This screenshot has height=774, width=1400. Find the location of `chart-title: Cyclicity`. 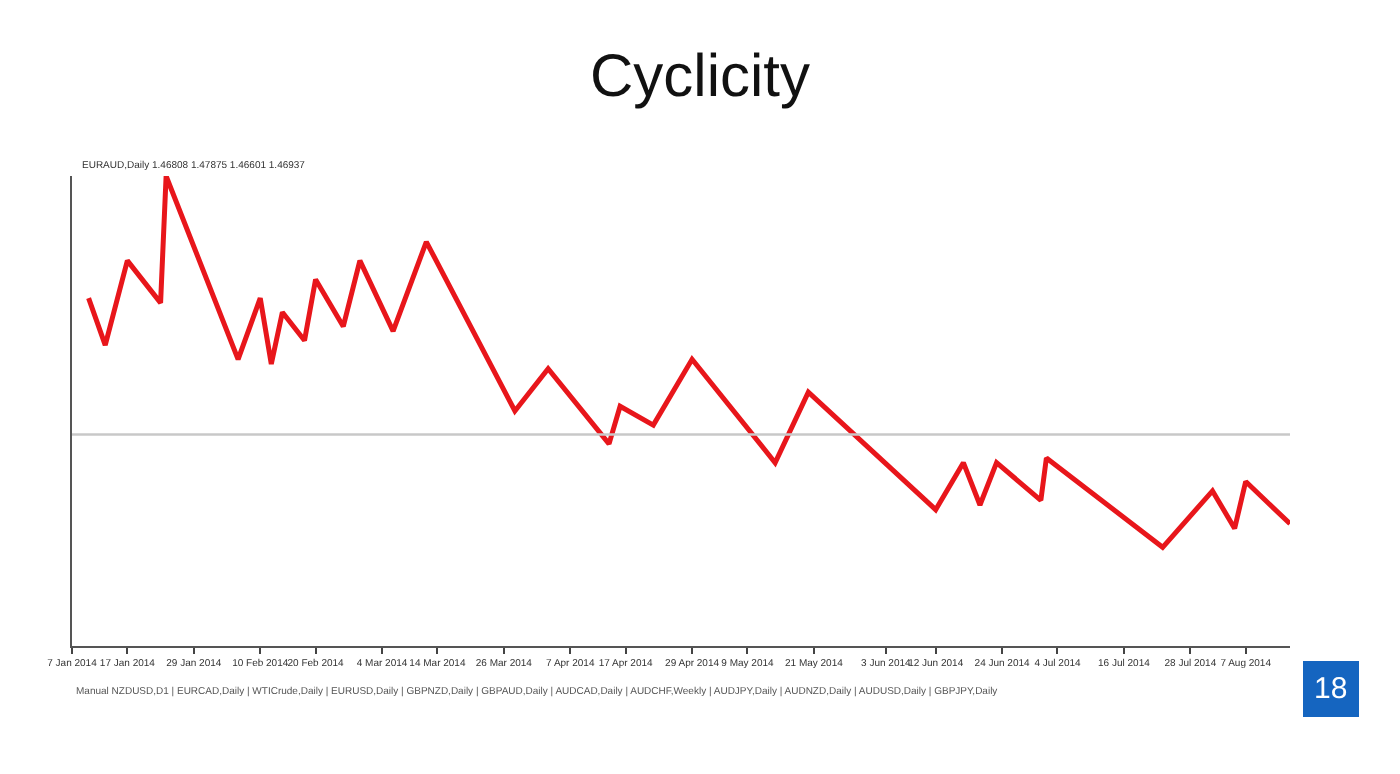

chart-title: Cyclicity is located at coordinates (700, 77).